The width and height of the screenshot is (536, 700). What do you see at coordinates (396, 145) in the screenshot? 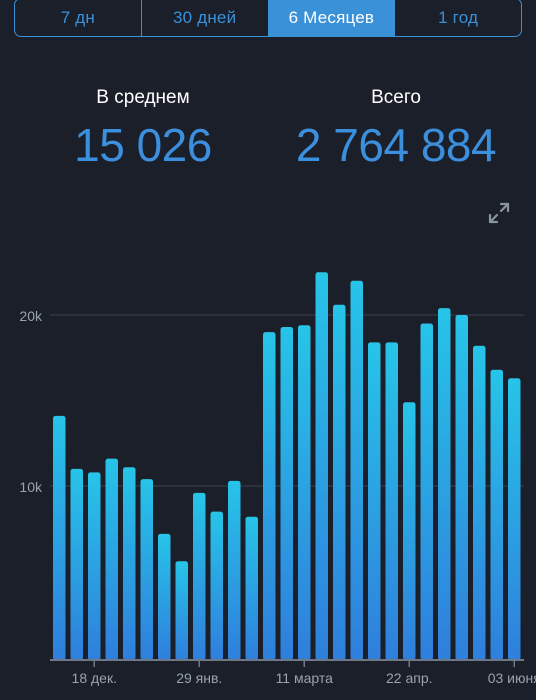
I see `total-value: 2 764 884` at bounding box center [396, 145].